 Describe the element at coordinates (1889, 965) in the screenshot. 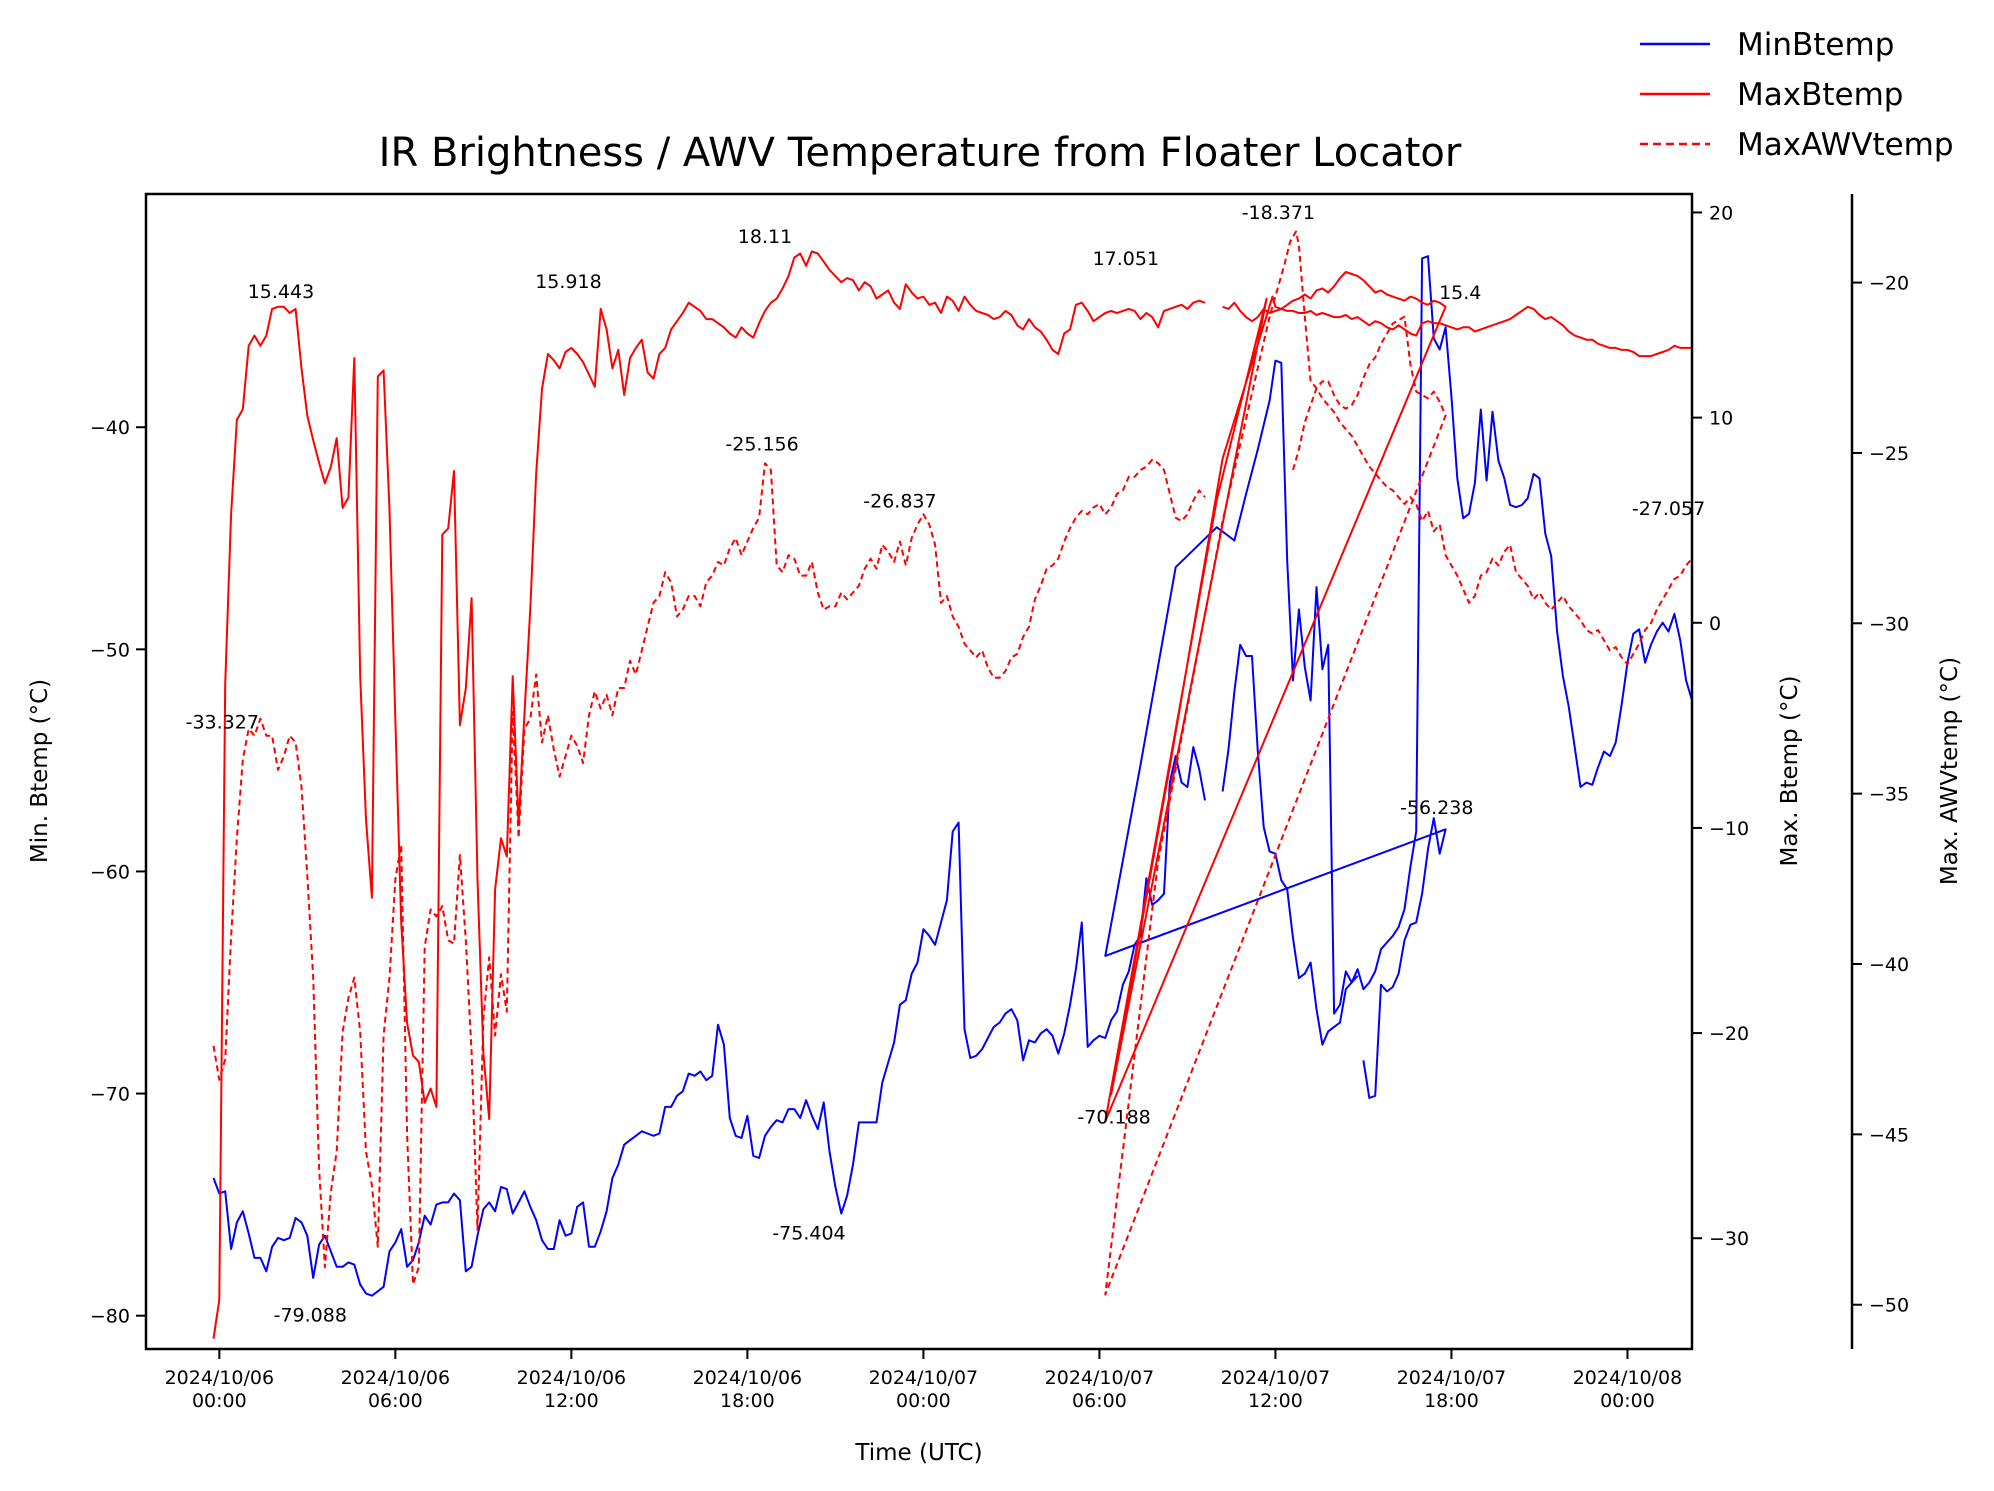

I see `far-right-tick-label: −40` at that location.